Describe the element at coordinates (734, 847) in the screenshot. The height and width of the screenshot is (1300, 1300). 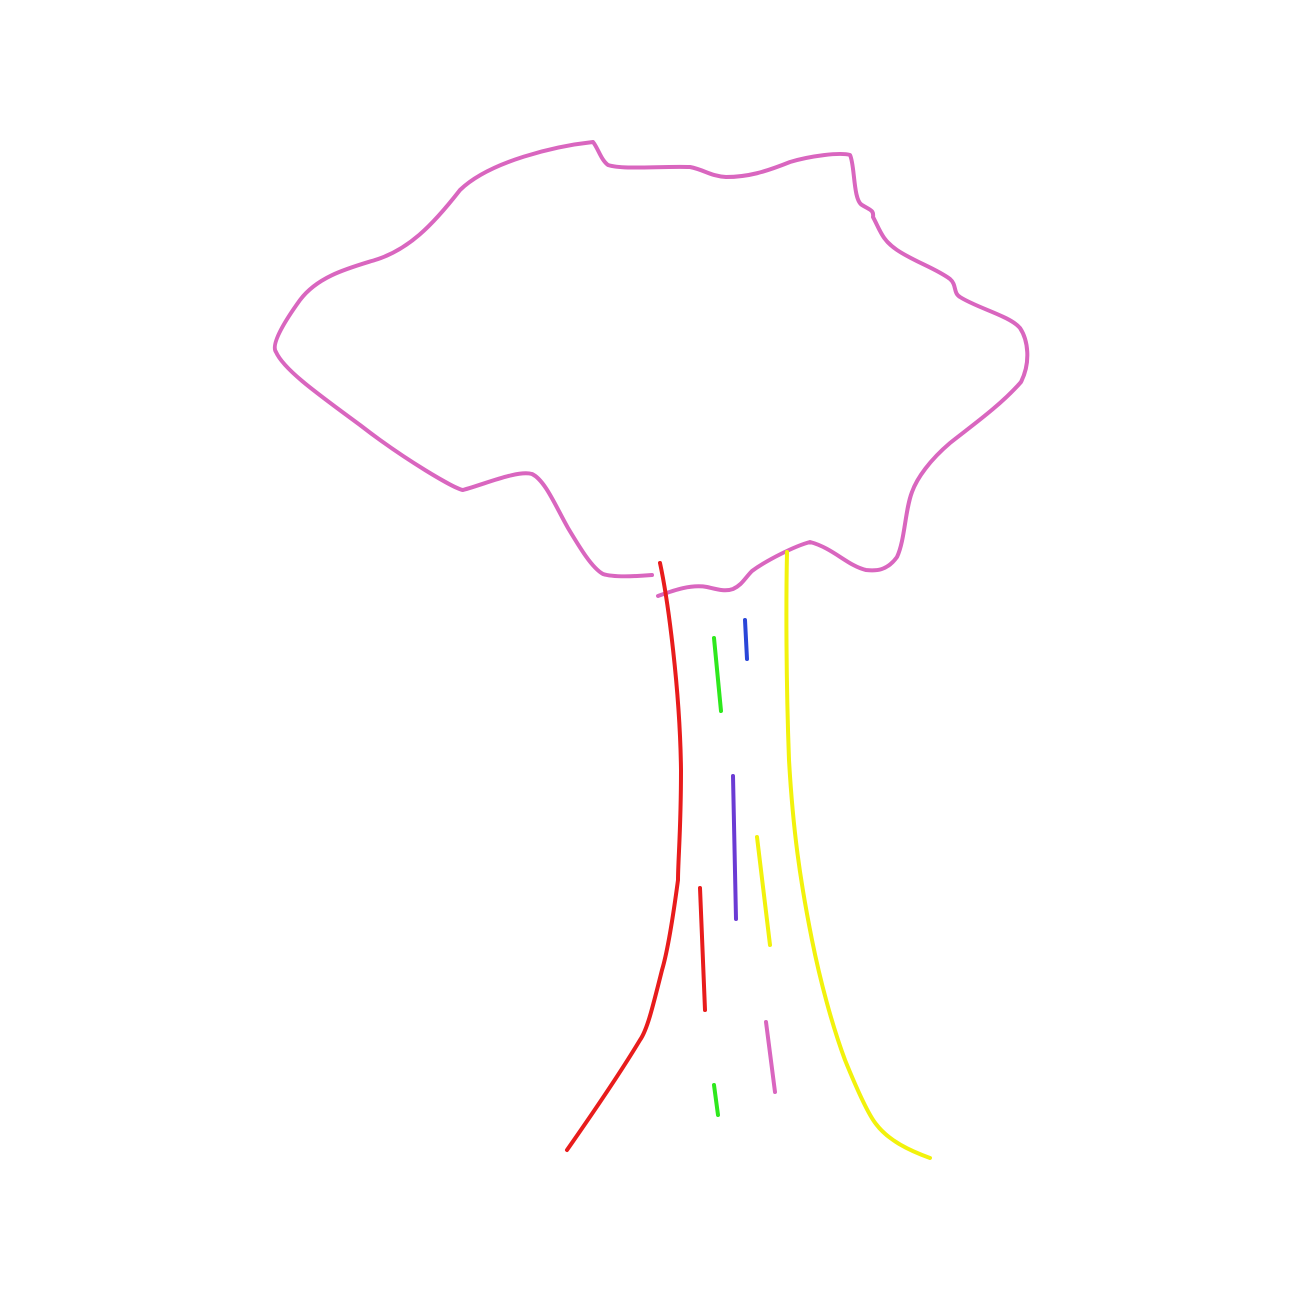
I see `bark-mark-purple` at that location.